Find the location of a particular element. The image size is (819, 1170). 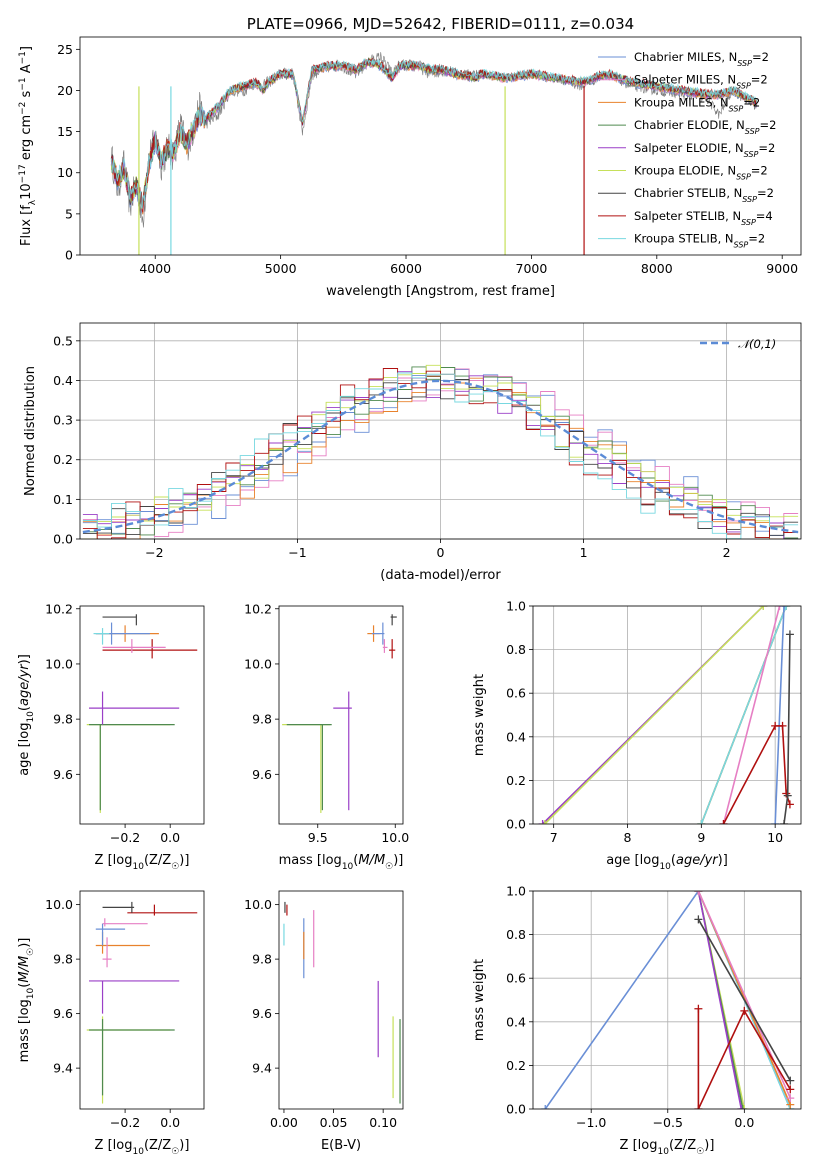

legend-label: 𝒩(0,1) is located at coordinates (757, 344).